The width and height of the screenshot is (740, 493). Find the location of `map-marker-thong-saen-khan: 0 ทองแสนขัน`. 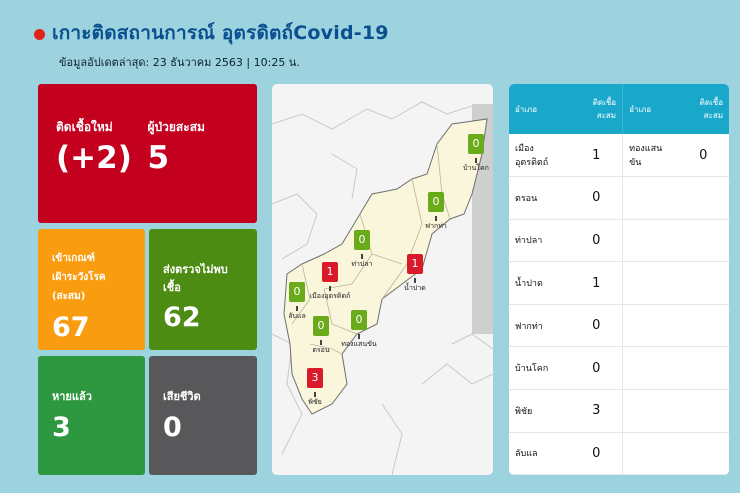

map-marker-thong-saen-khan: 0 ทองแสนขัน is located at coordinates (359, 330).